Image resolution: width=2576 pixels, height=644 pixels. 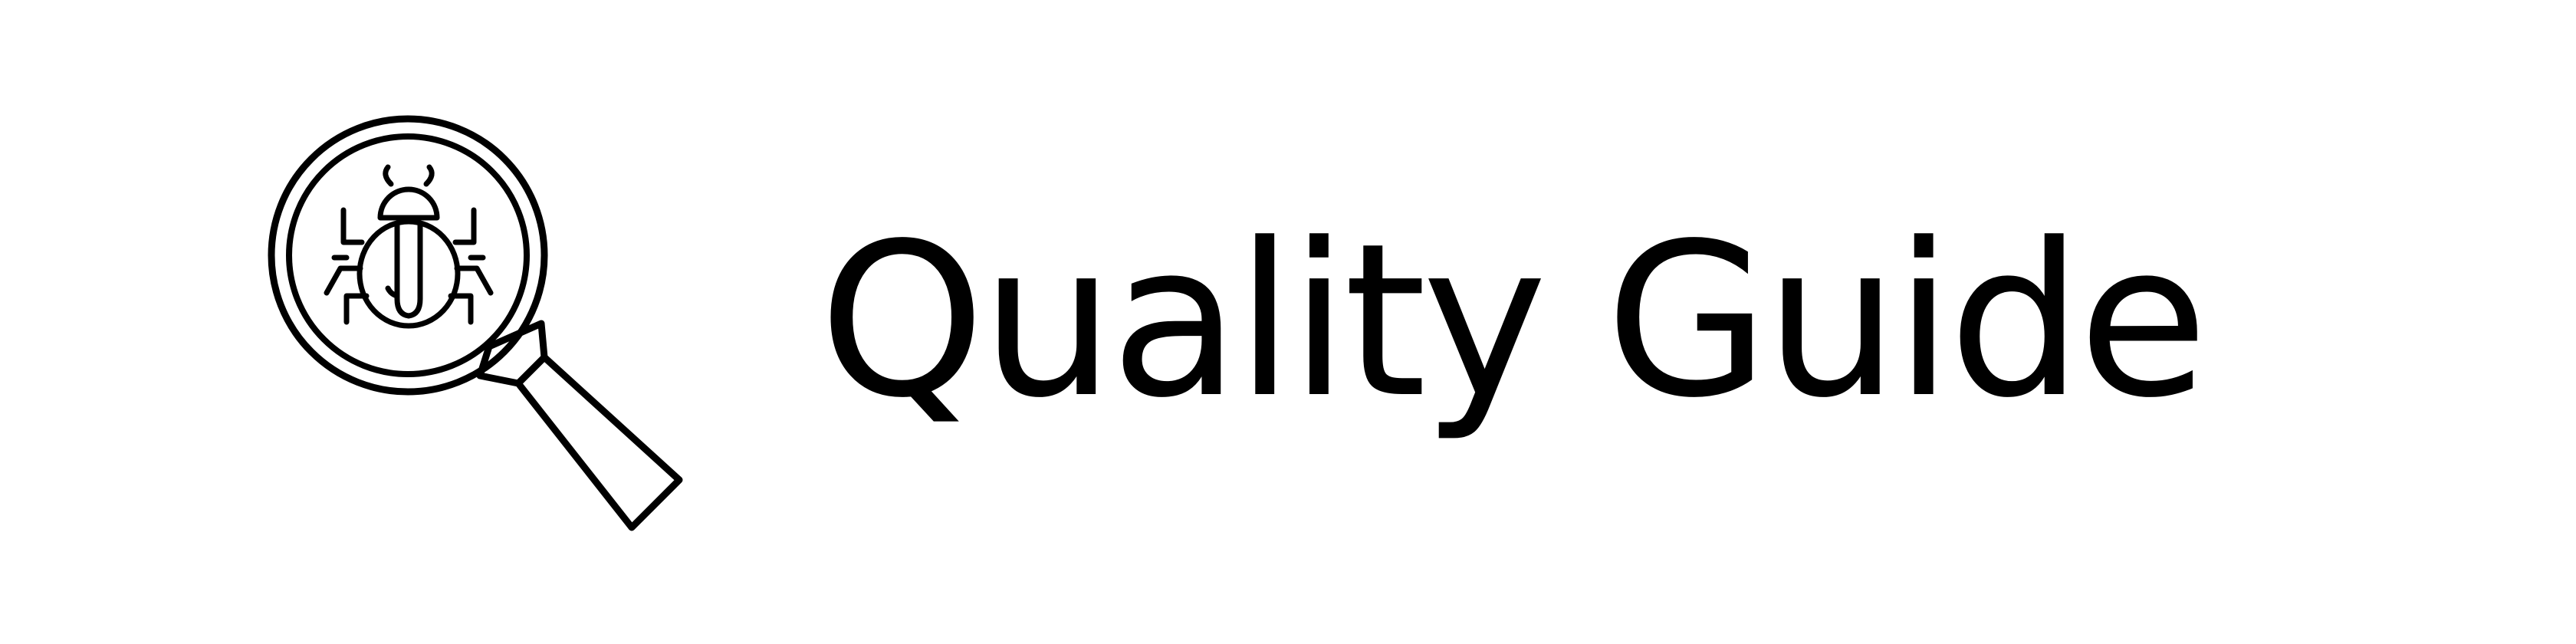 What do you see at coordinates (409, 247) in the screenshot?
I see `bug-icon` at bounding box center [409, 247].